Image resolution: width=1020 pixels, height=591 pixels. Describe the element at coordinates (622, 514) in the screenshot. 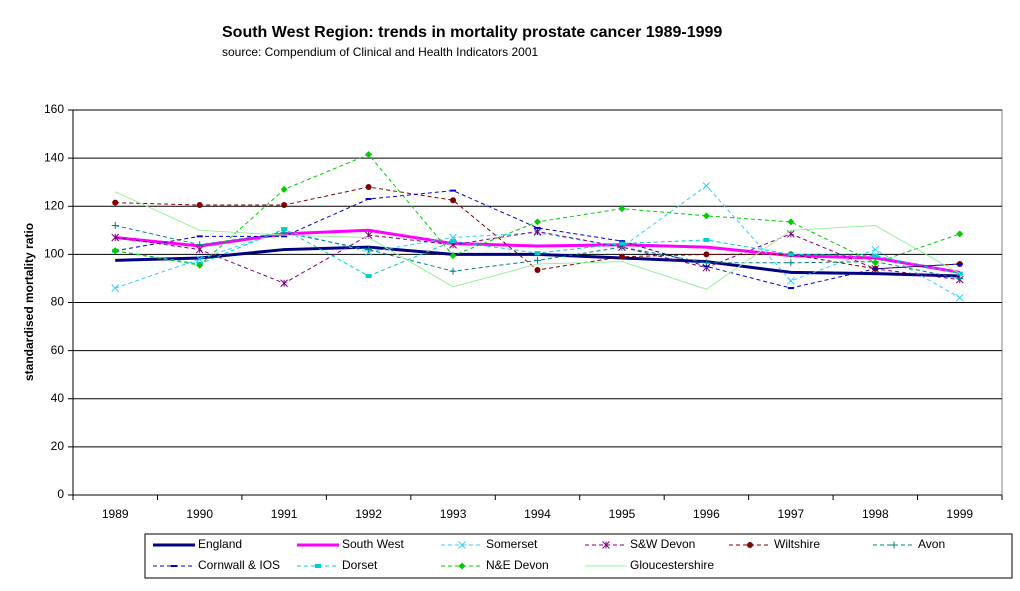

I see `x-tick-label: 1995` at that location.